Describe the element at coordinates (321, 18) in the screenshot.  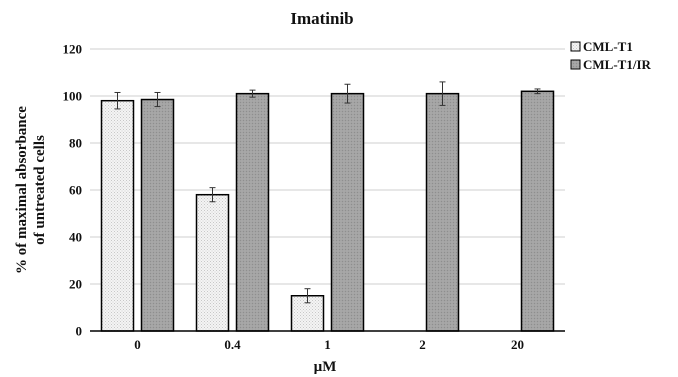
I see `chart-title: Imatinib` at that location.